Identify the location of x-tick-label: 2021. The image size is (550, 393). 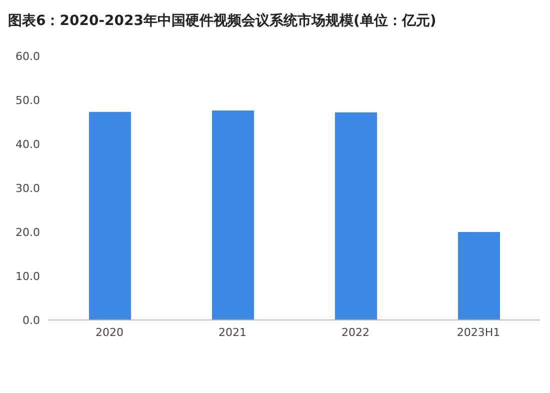
(232, 332).